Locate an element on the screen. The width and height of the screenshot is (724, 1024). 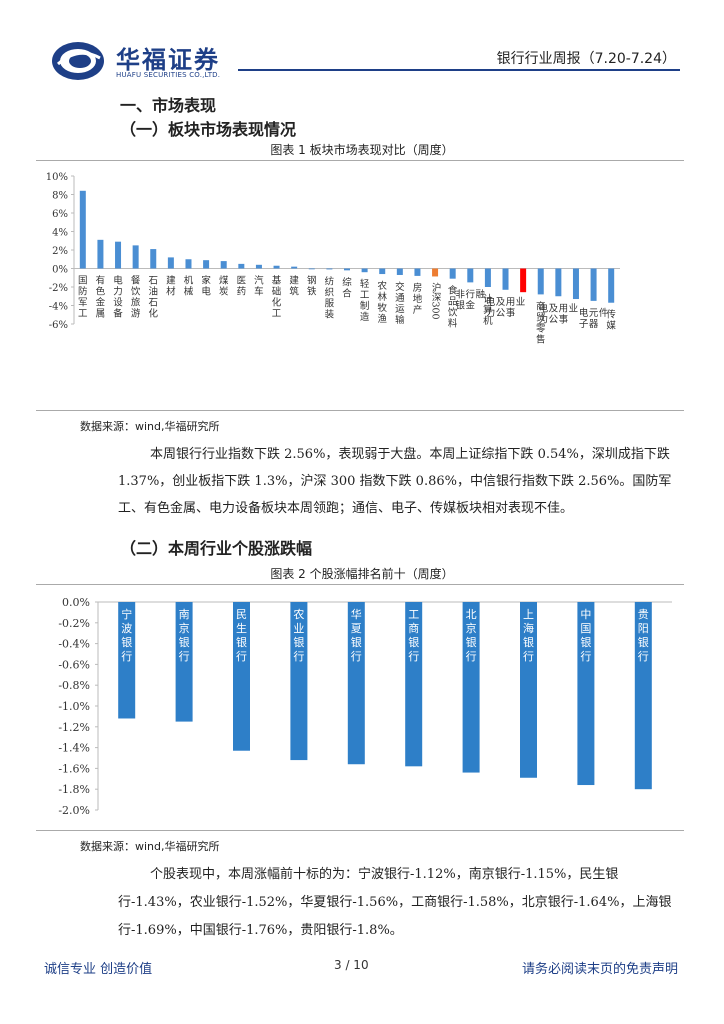
y-tick-label: 0.0% is located at coordinates (76, 602).